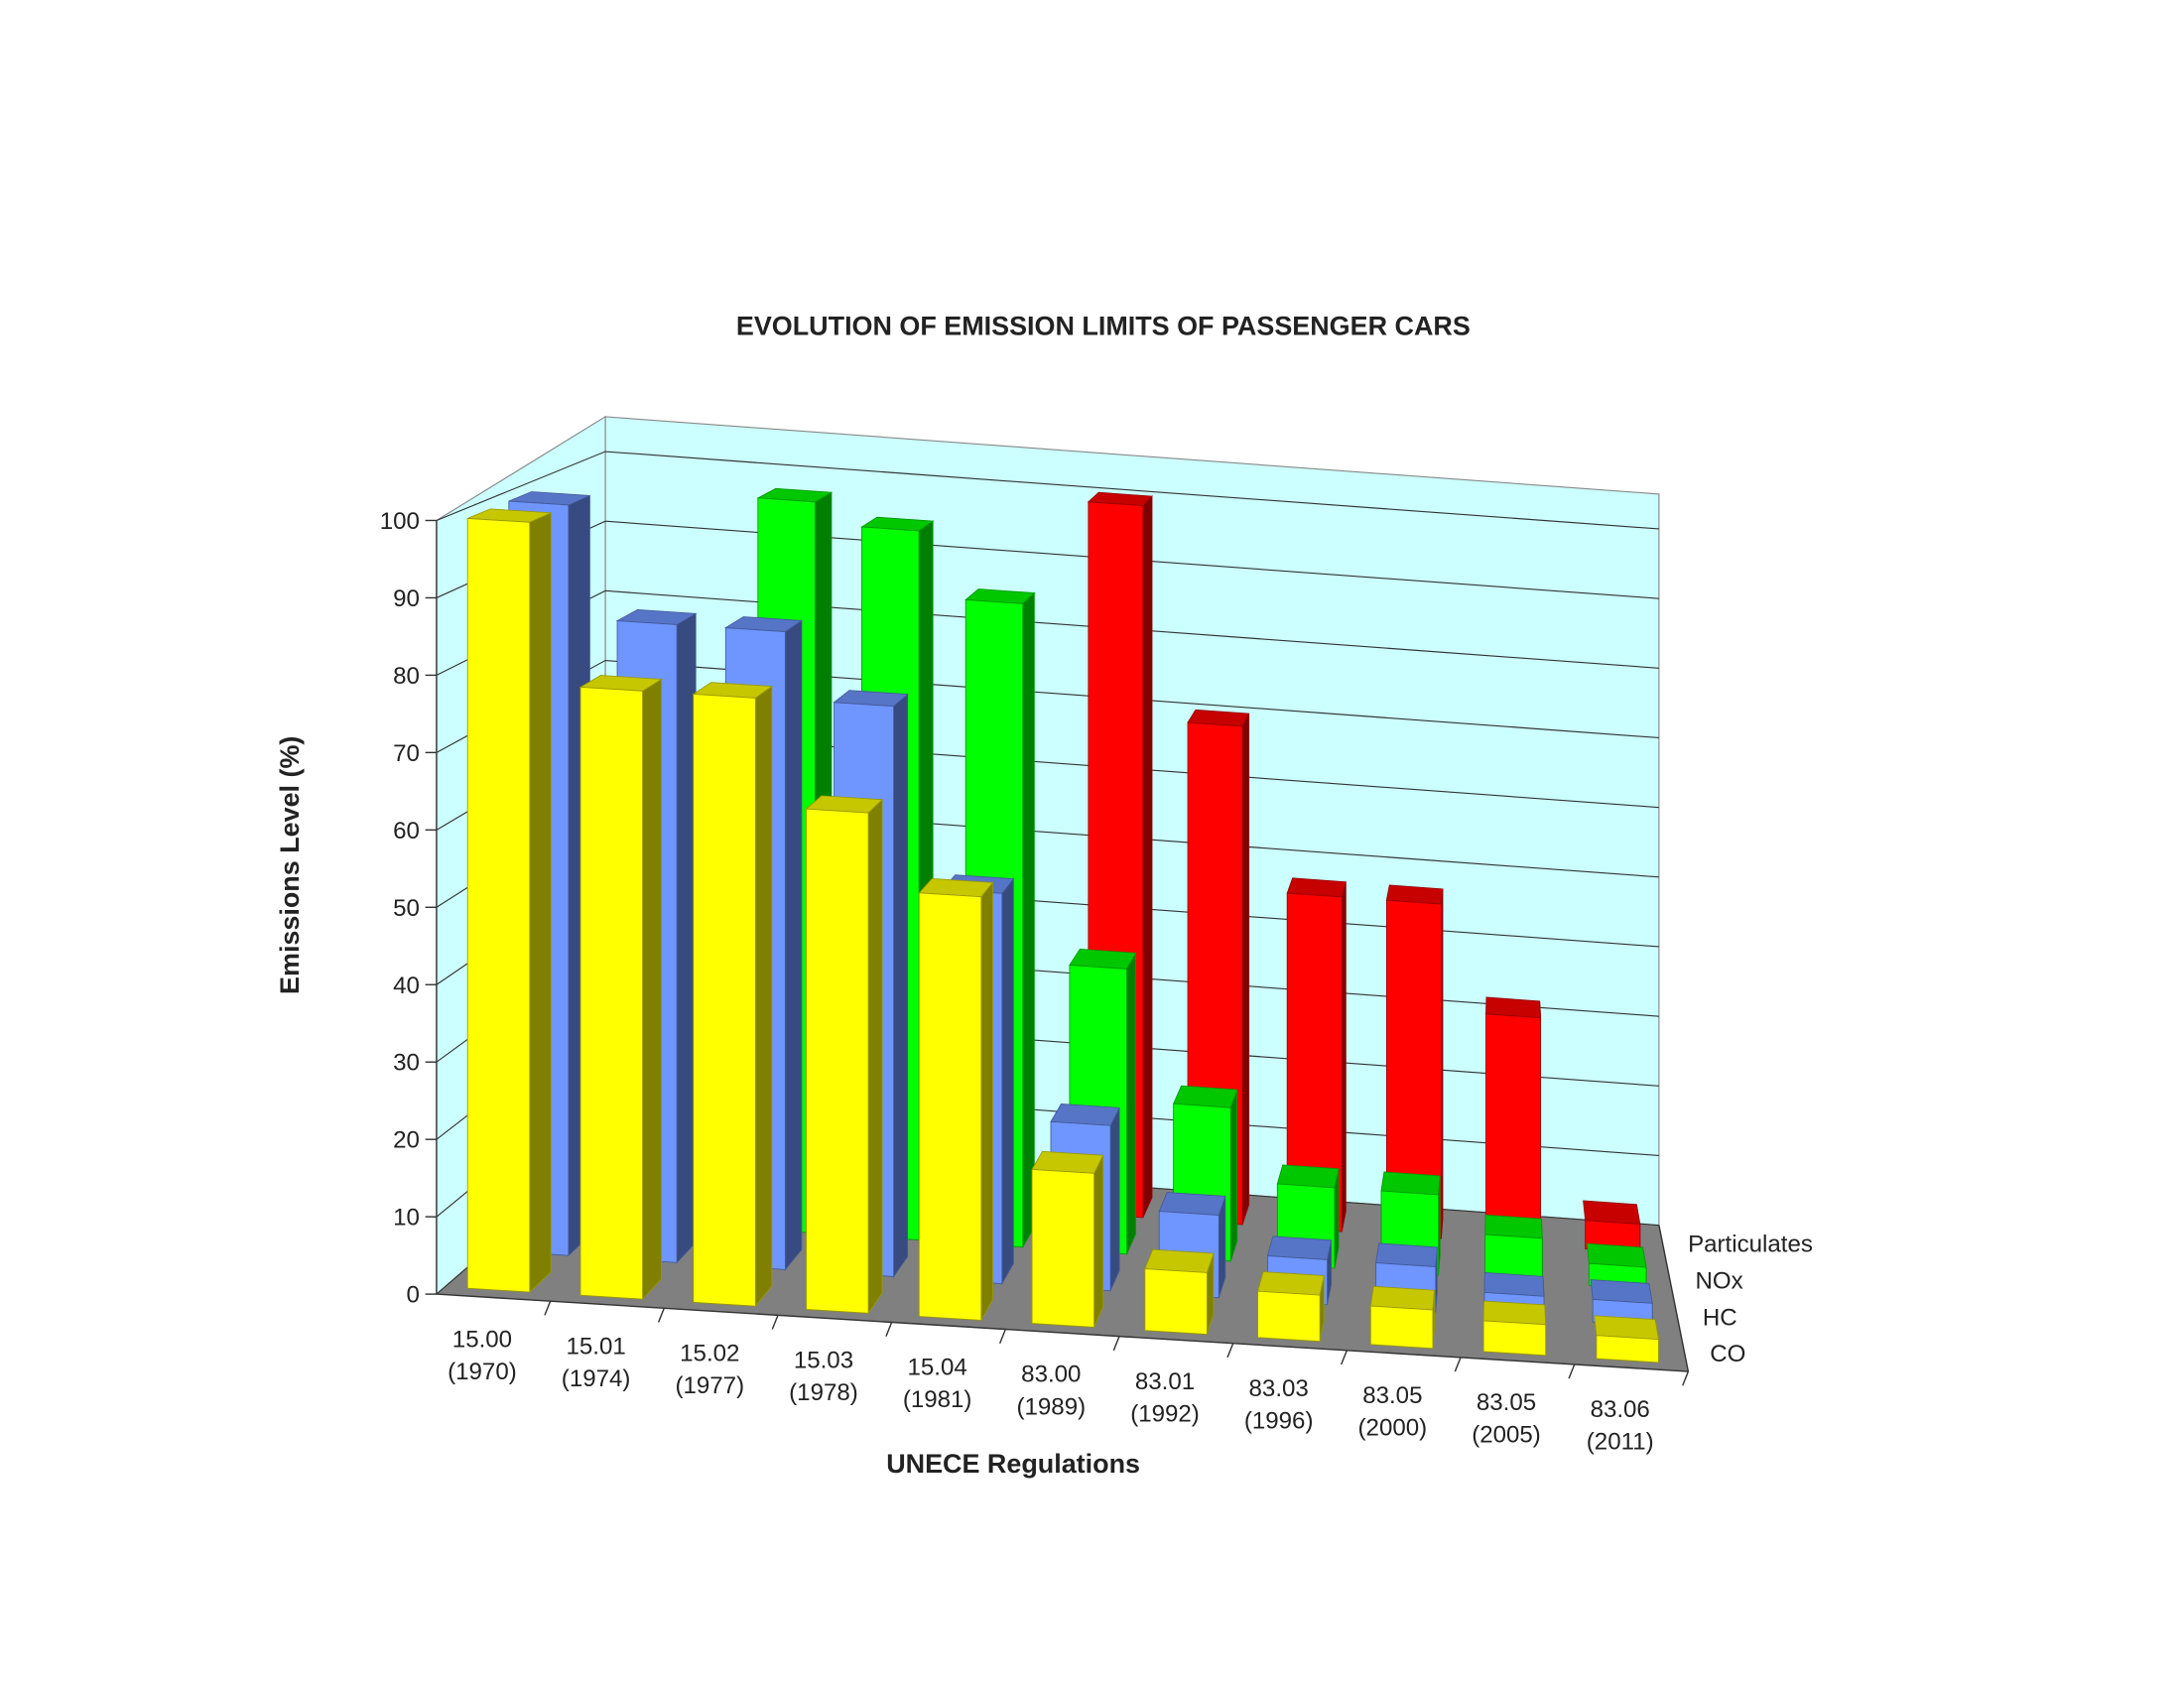  I want to click on x-tick-label: (2005), so click(1506, 1435).